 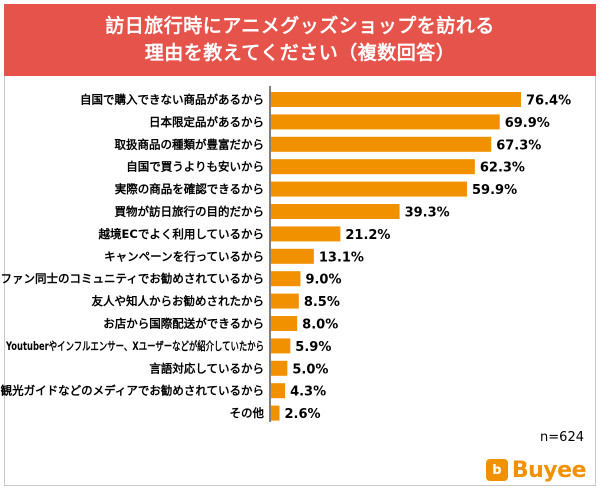 What do you see at coordinates (247, 413) in the screenshot?
I see `category-label-14: その他` at bounding box center [247, 413].